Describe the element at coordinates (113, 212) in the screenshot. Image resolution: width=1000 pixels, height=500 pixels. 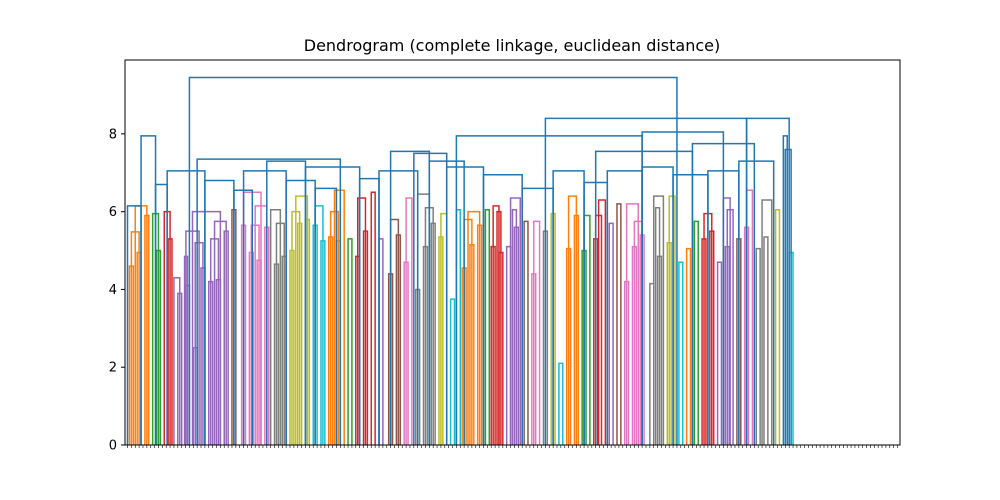
I see `y-tick-label-6: 6` at that location.